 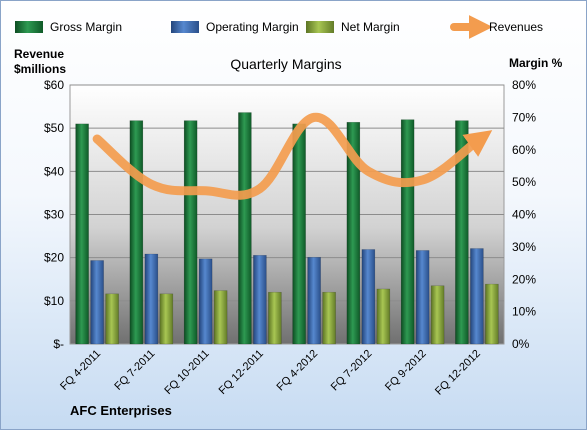 I want to click on right-tick-label: 0%, so click(x=521, y=344).